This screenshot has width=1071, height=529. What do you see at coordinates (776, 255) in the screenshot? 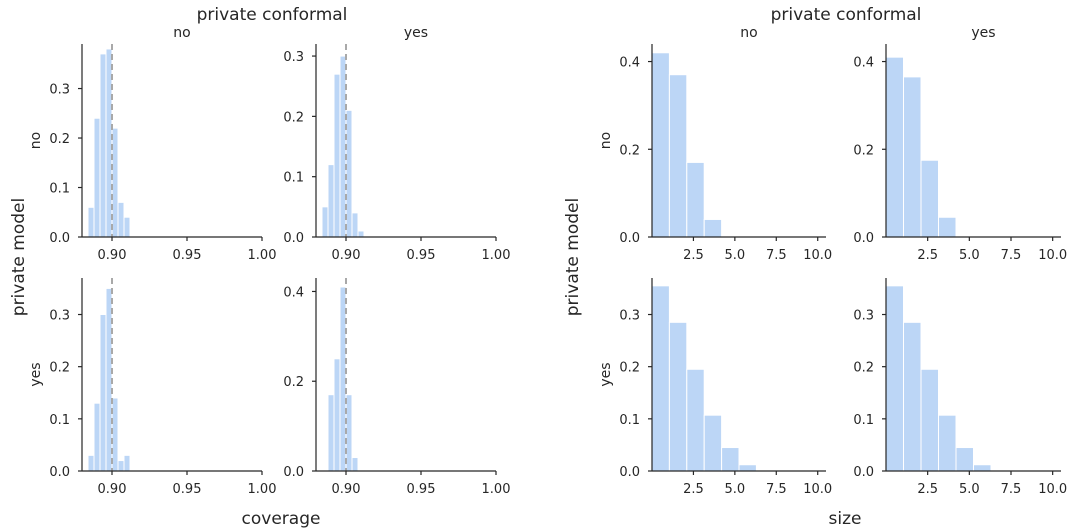
I see `figure-2-panel-no-no-x-tick-7.5: 7.5` at bounding box center [776, 255].